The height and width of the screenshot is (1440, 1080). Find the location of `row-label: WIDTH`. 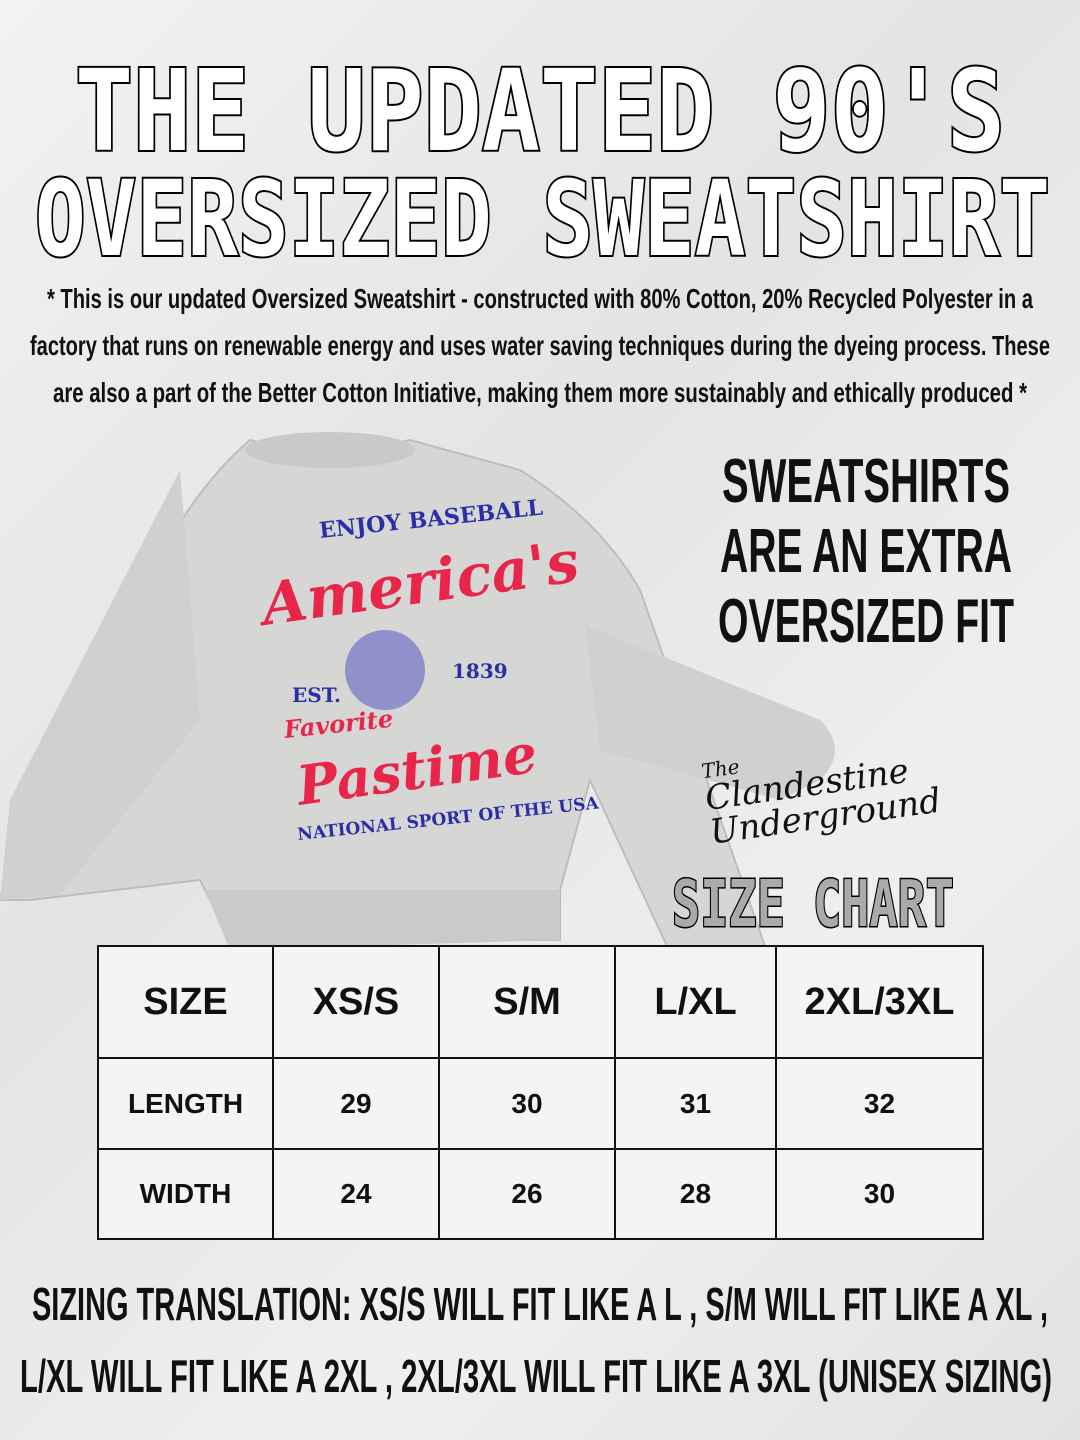

row-label: WIDTH is located at coordinates (185, 1194).